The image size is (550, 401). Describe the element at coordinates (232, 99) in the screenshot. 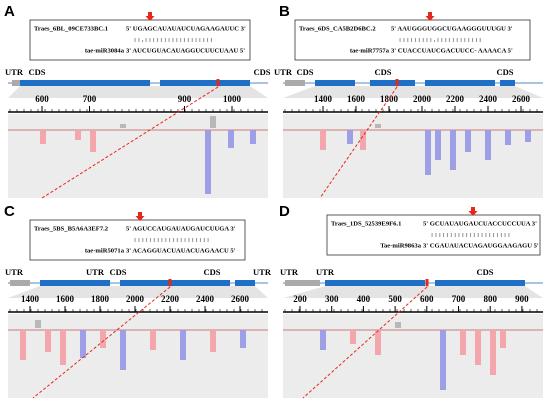

I see `tick-label: 1000` at that location.